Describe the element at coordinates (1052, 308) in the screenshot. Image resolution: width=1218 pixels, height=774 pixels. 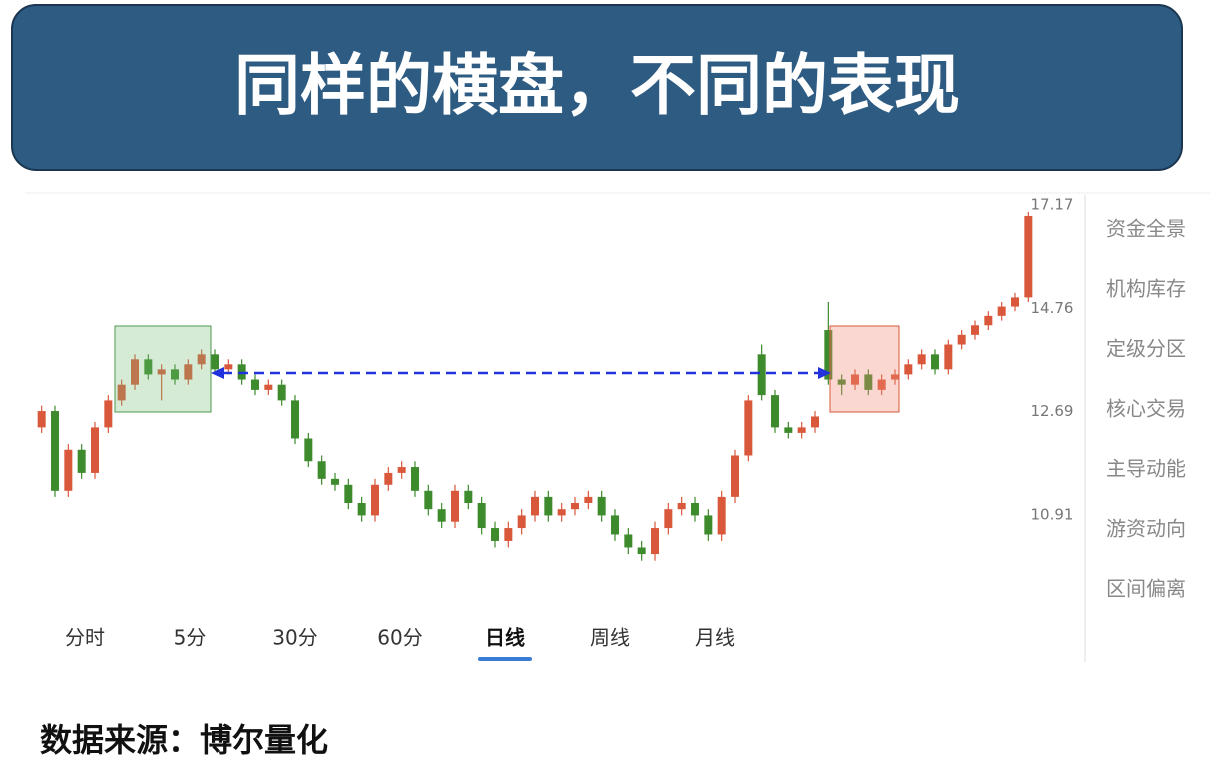
I see `y-tick-label: 14.76` at that location.